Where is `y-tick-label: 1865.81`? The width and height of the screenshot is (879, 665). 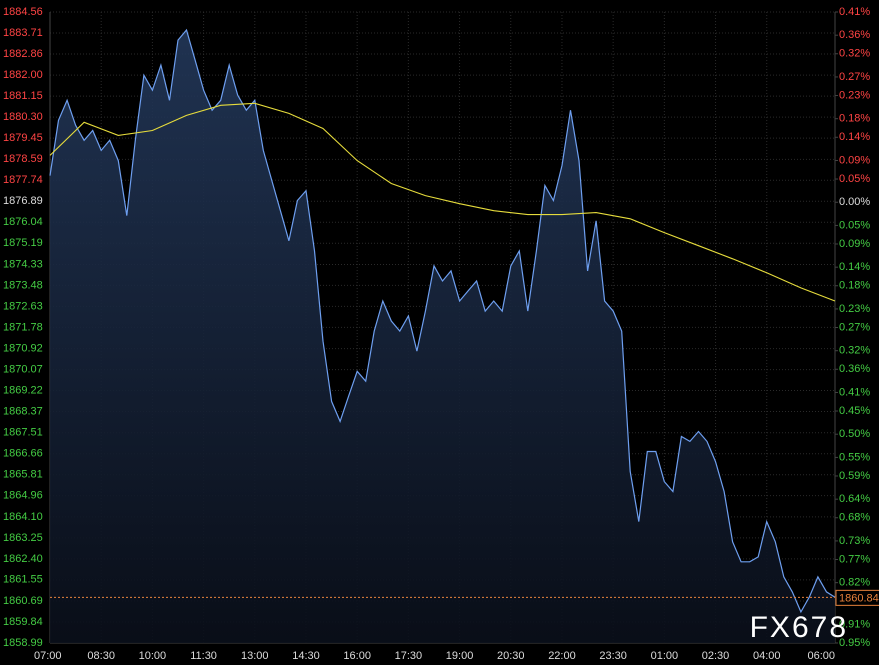
y-tick-label: 1865.81 is located at coordinates (23, 475).